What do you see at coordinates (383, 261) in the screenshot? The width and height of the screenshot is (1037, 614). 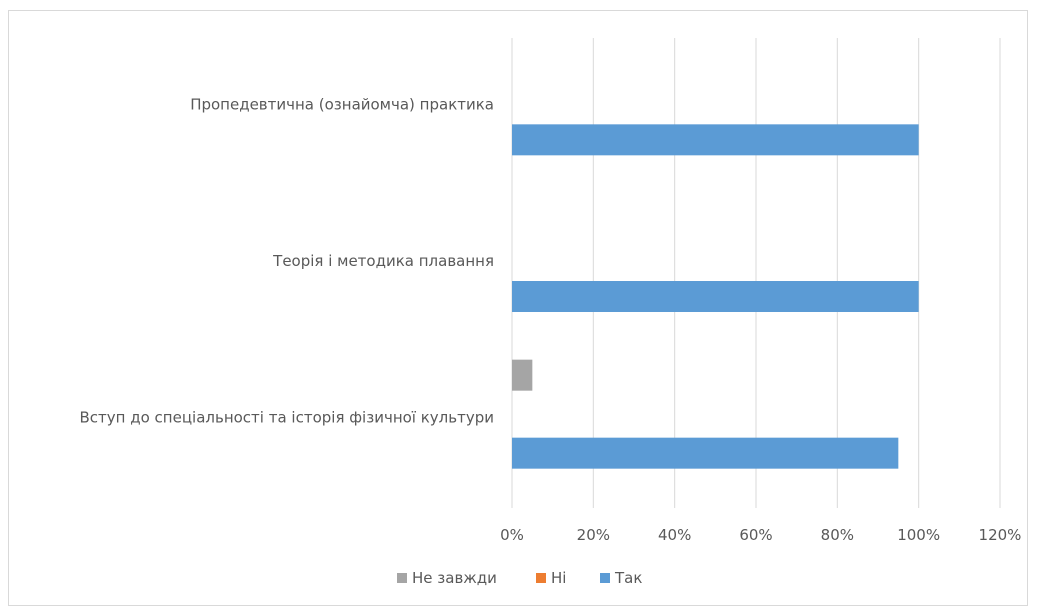 I see `category-label: Теорія і методика плавання` at bounding box center [383, 261].